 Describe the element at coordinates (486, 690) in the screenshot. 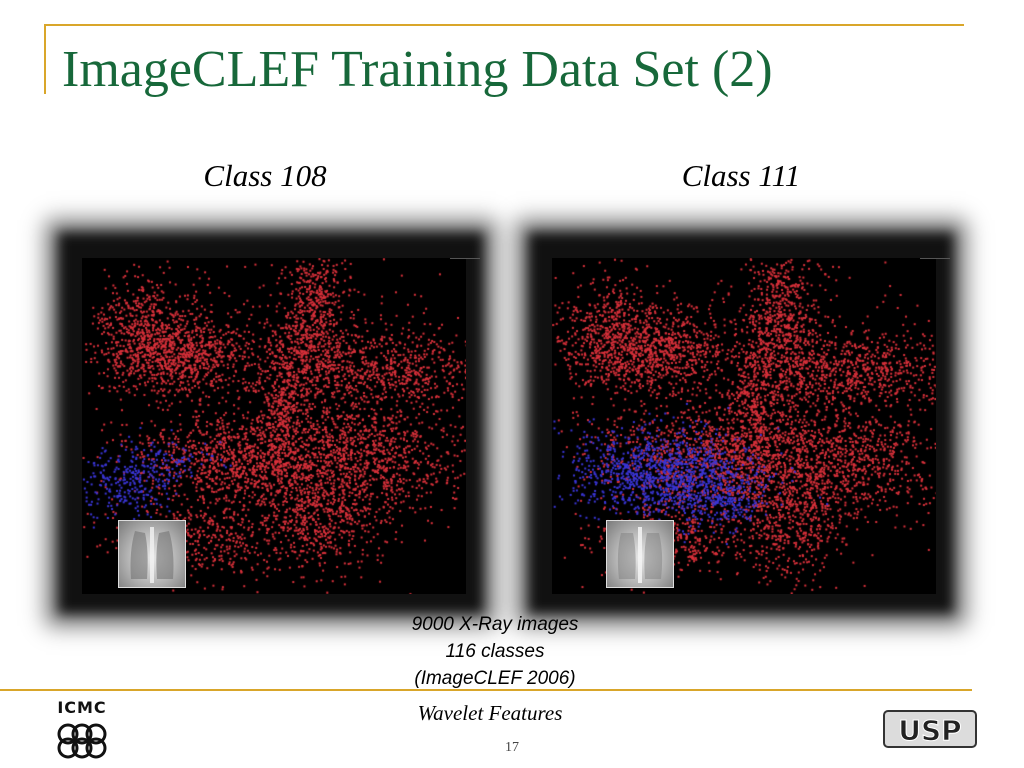

I see `bottom-rule` at that location.